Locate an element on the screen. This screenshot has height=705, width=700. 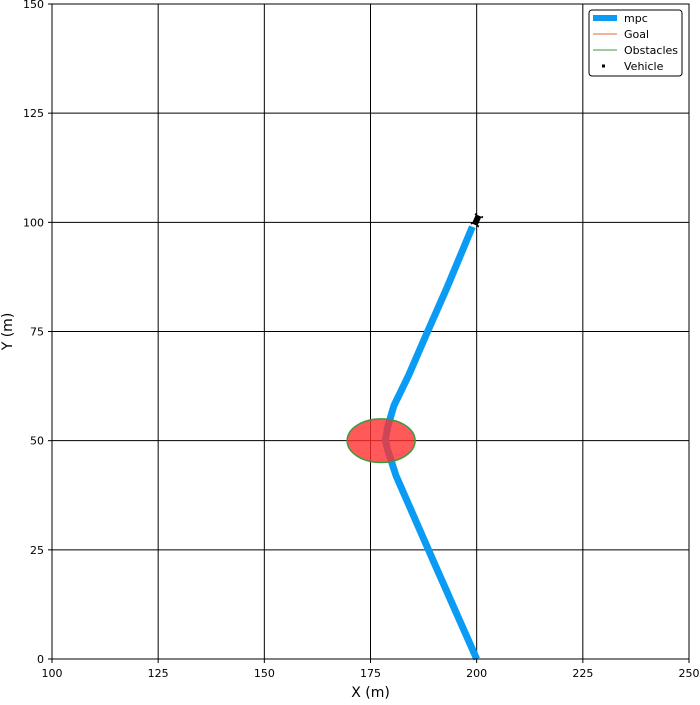
vehicle-marker is located at coordinates (477, 220).